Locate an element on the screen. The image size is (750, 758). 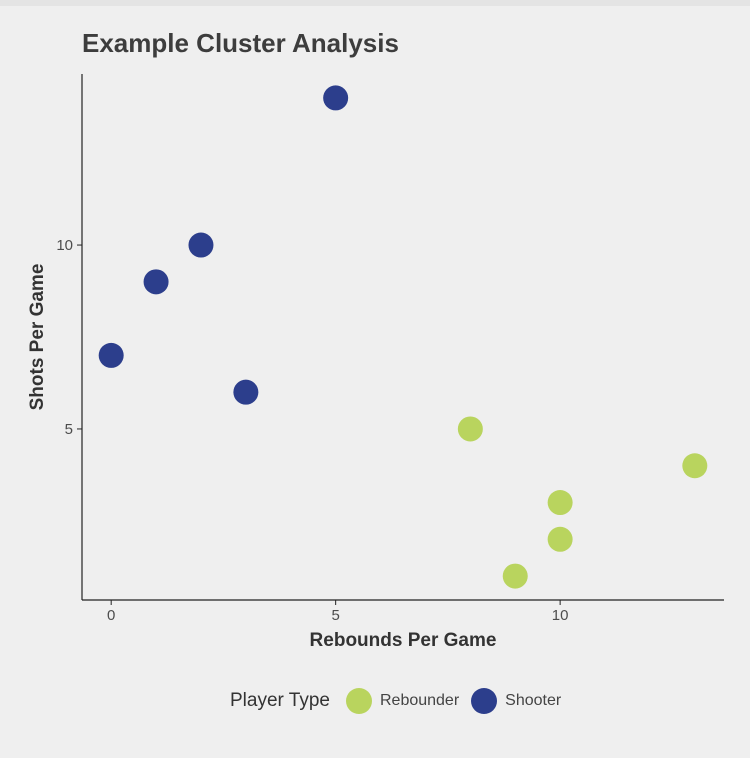
legend-title: Player Type is located at coordinates (280, 700).